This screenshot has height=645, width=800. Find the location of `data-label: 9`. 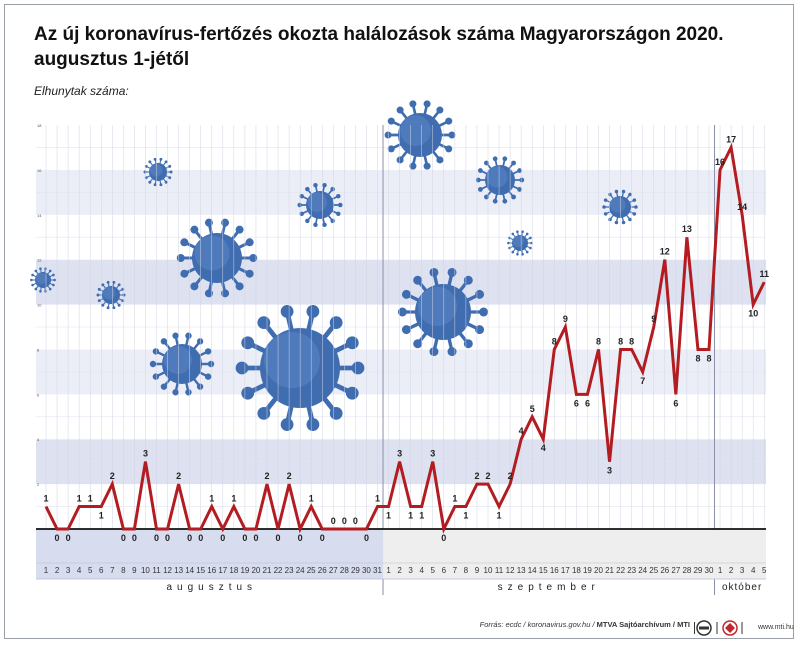

data-label: 9 is located at coordinates (565, 319).